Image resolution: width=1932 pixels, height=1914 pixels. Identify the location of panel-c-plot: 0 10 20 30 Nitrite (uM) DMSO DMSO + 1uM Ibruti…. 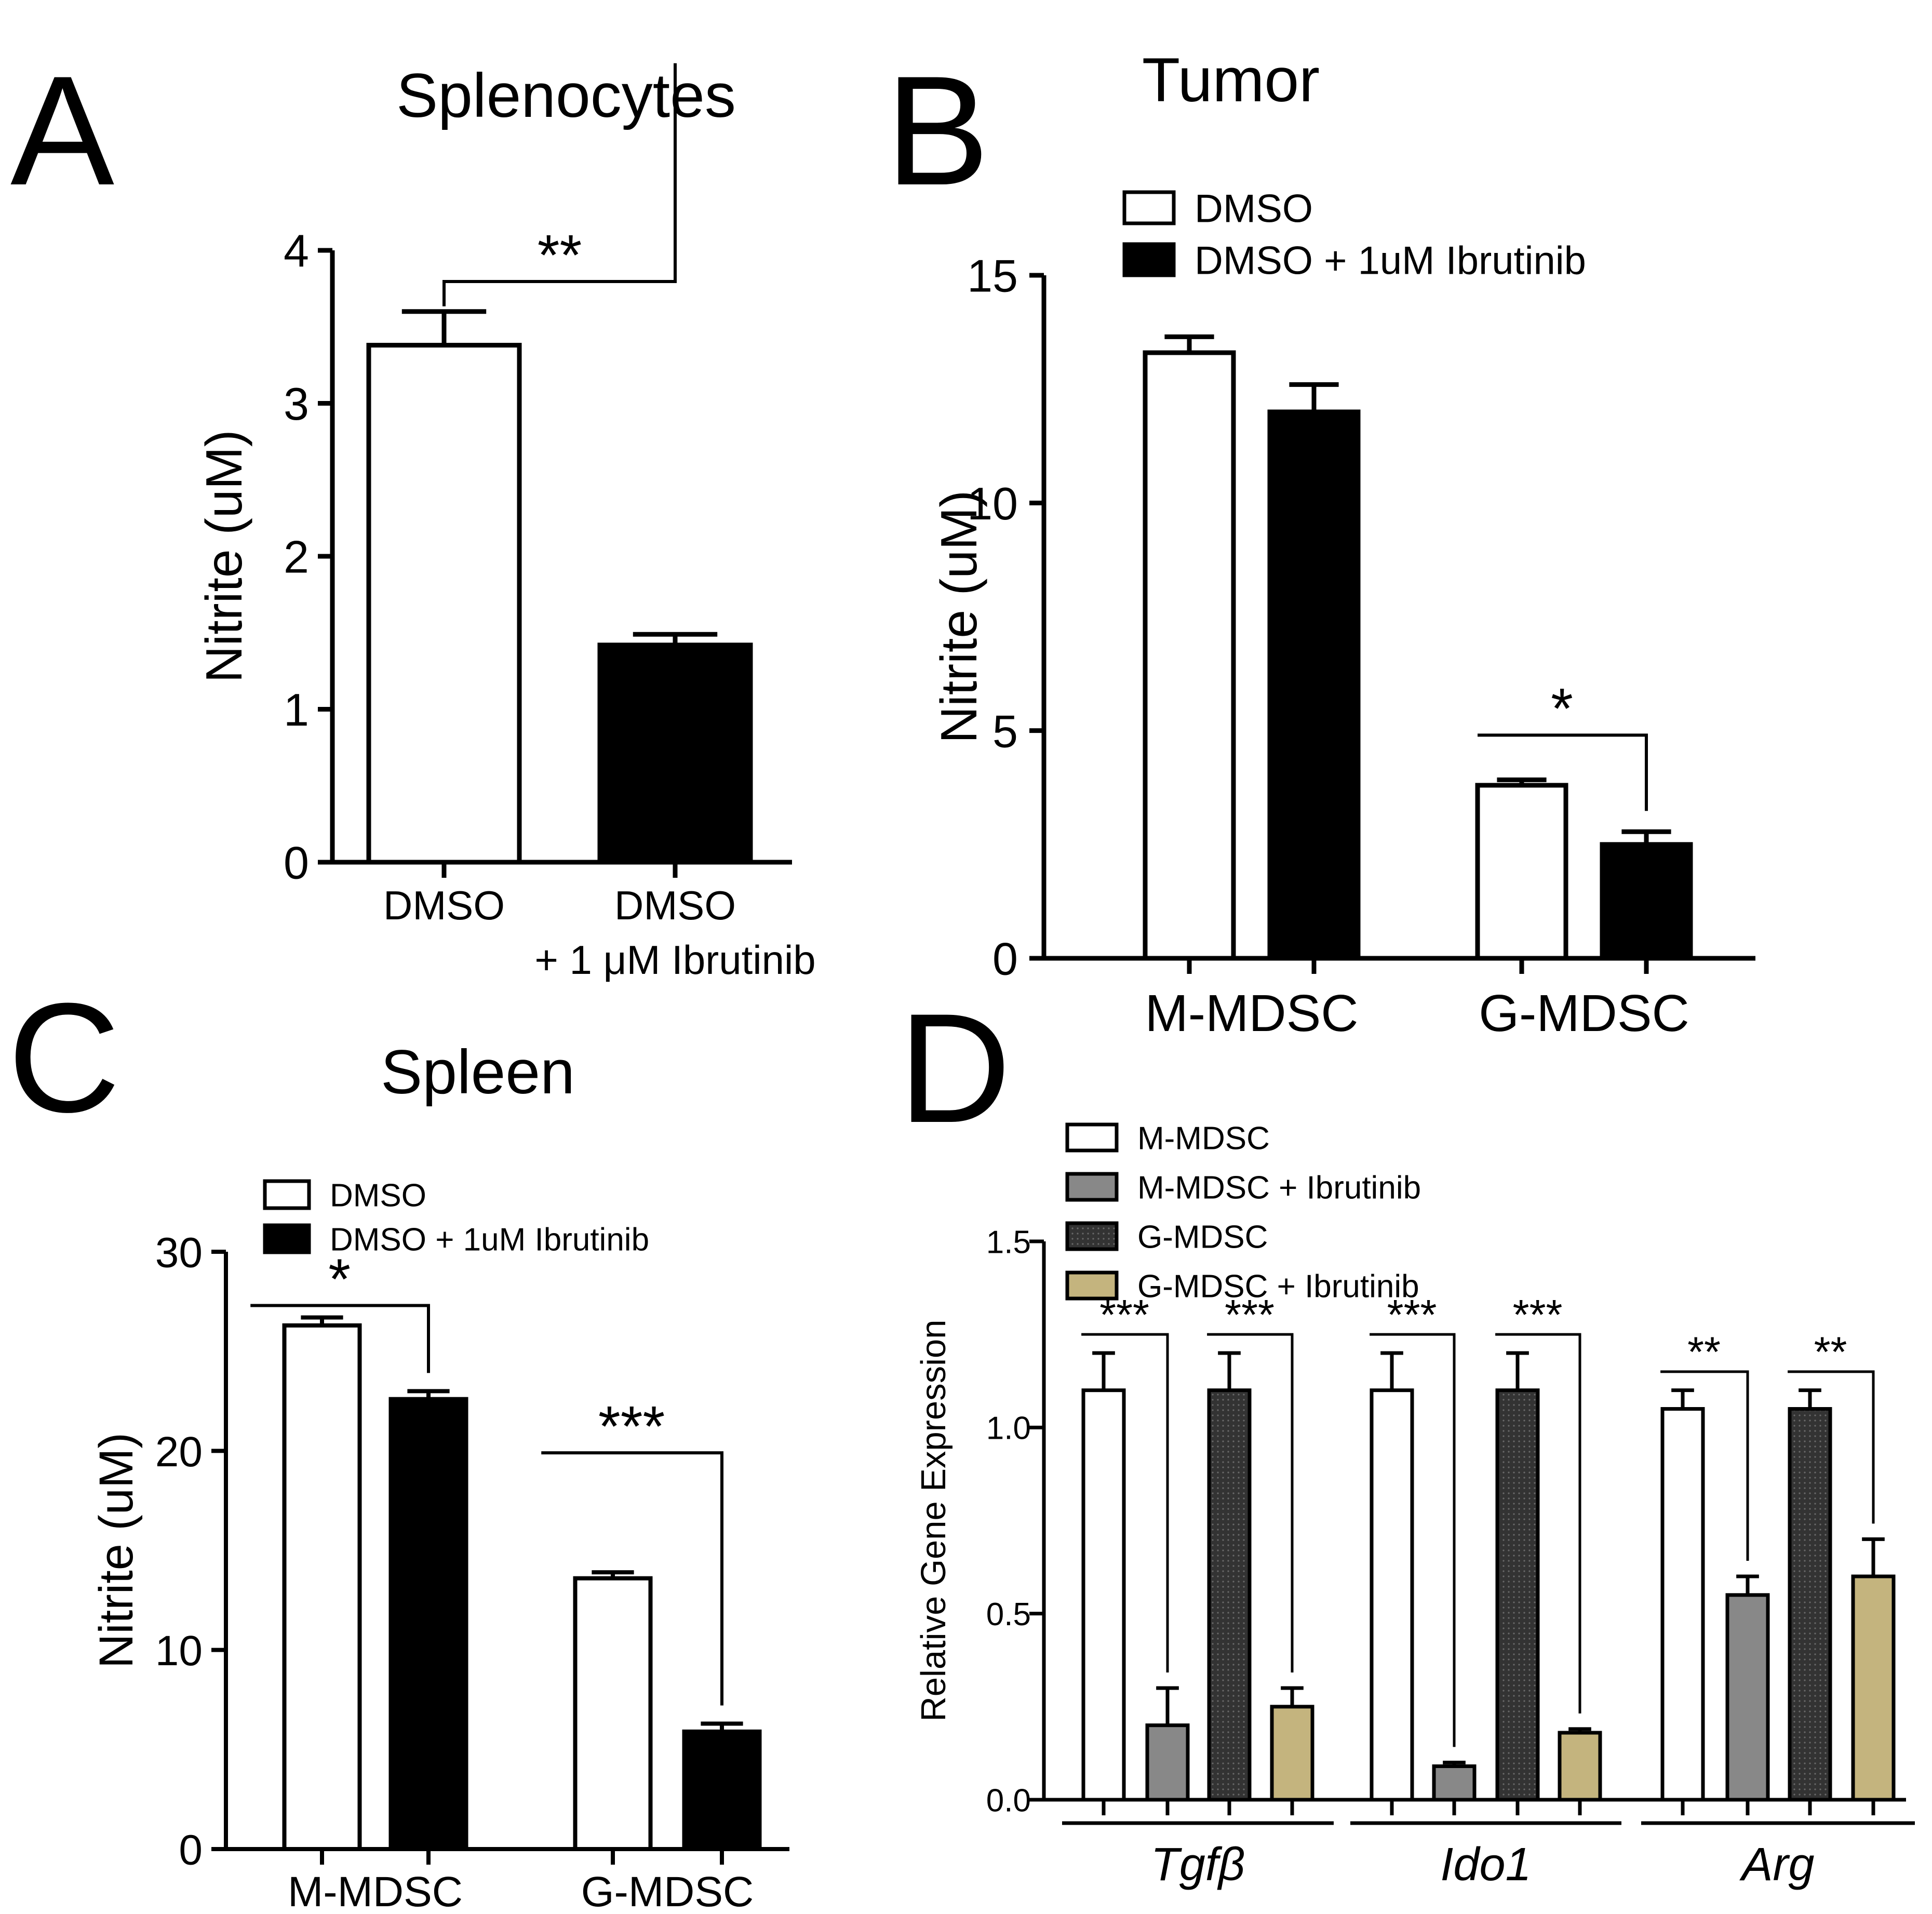
(440, 1546).